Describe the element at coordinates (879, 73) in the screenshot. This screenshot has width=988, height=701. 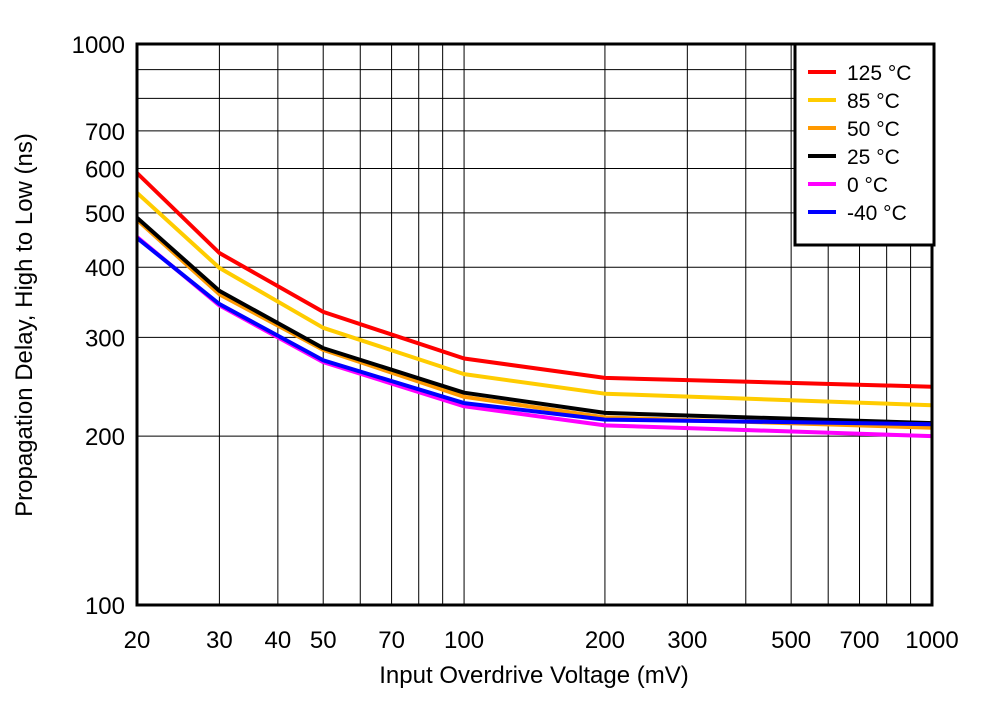
I see `legend-label: 125 °C` at that location.